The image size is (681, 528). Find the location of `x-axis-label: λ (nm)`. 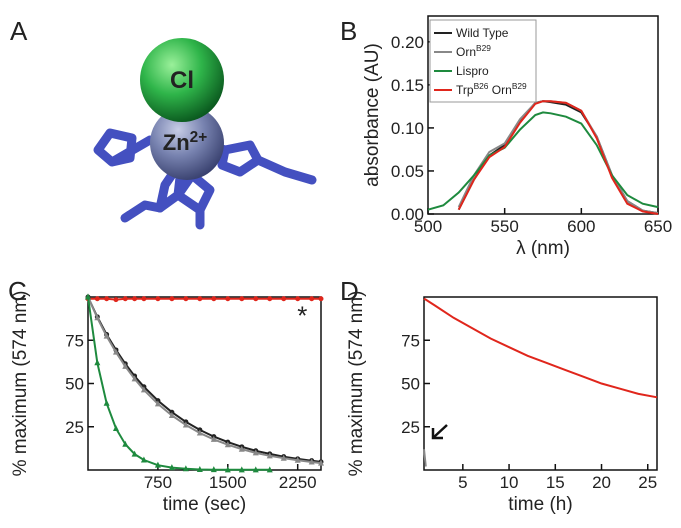

x-axis-label: λ (nm) is located at coordinates (543, 248).